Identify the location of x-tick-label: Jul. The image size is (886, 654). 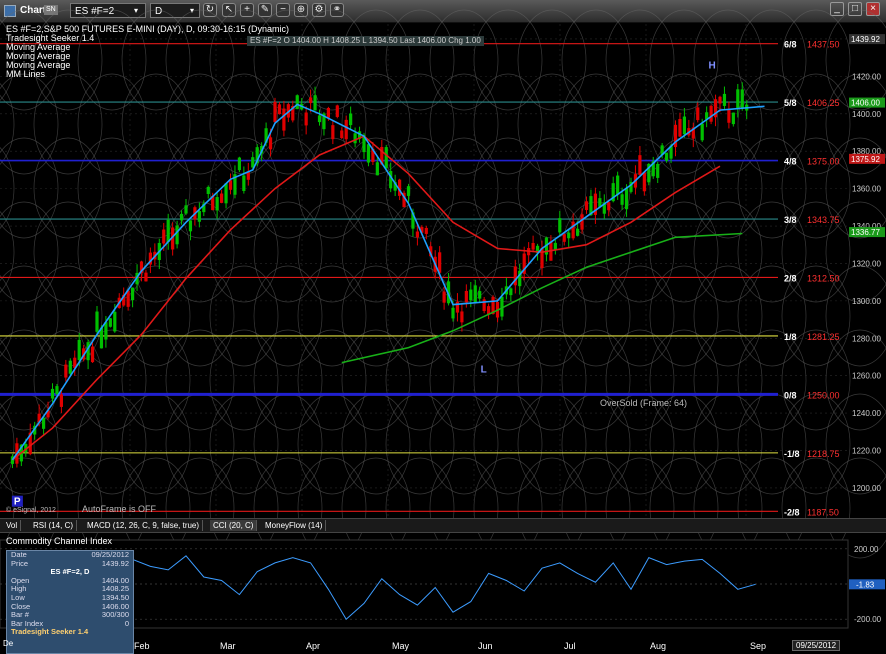
(570, 646).